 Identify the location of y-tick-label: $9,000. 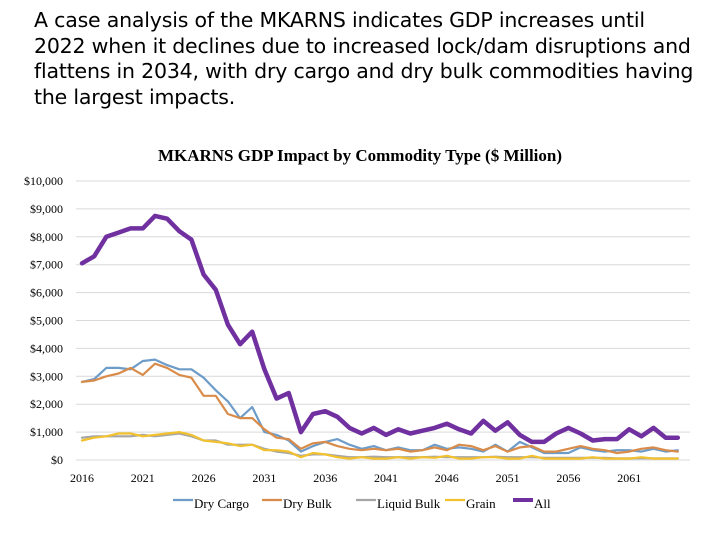
(46, 209).